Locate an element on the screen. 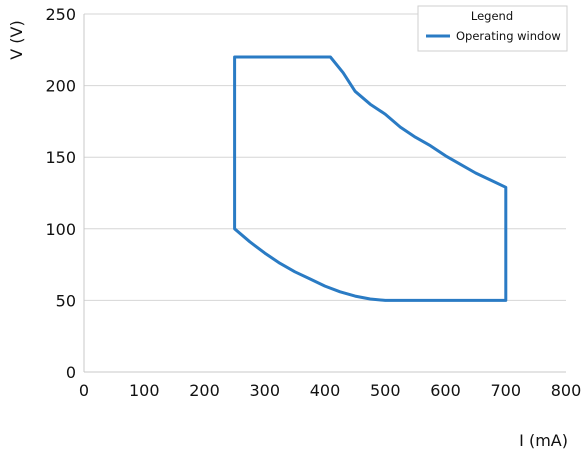 This screenshot has width=587, height=457. y-axis-title: V (V) is located at coordinates (16, 39).